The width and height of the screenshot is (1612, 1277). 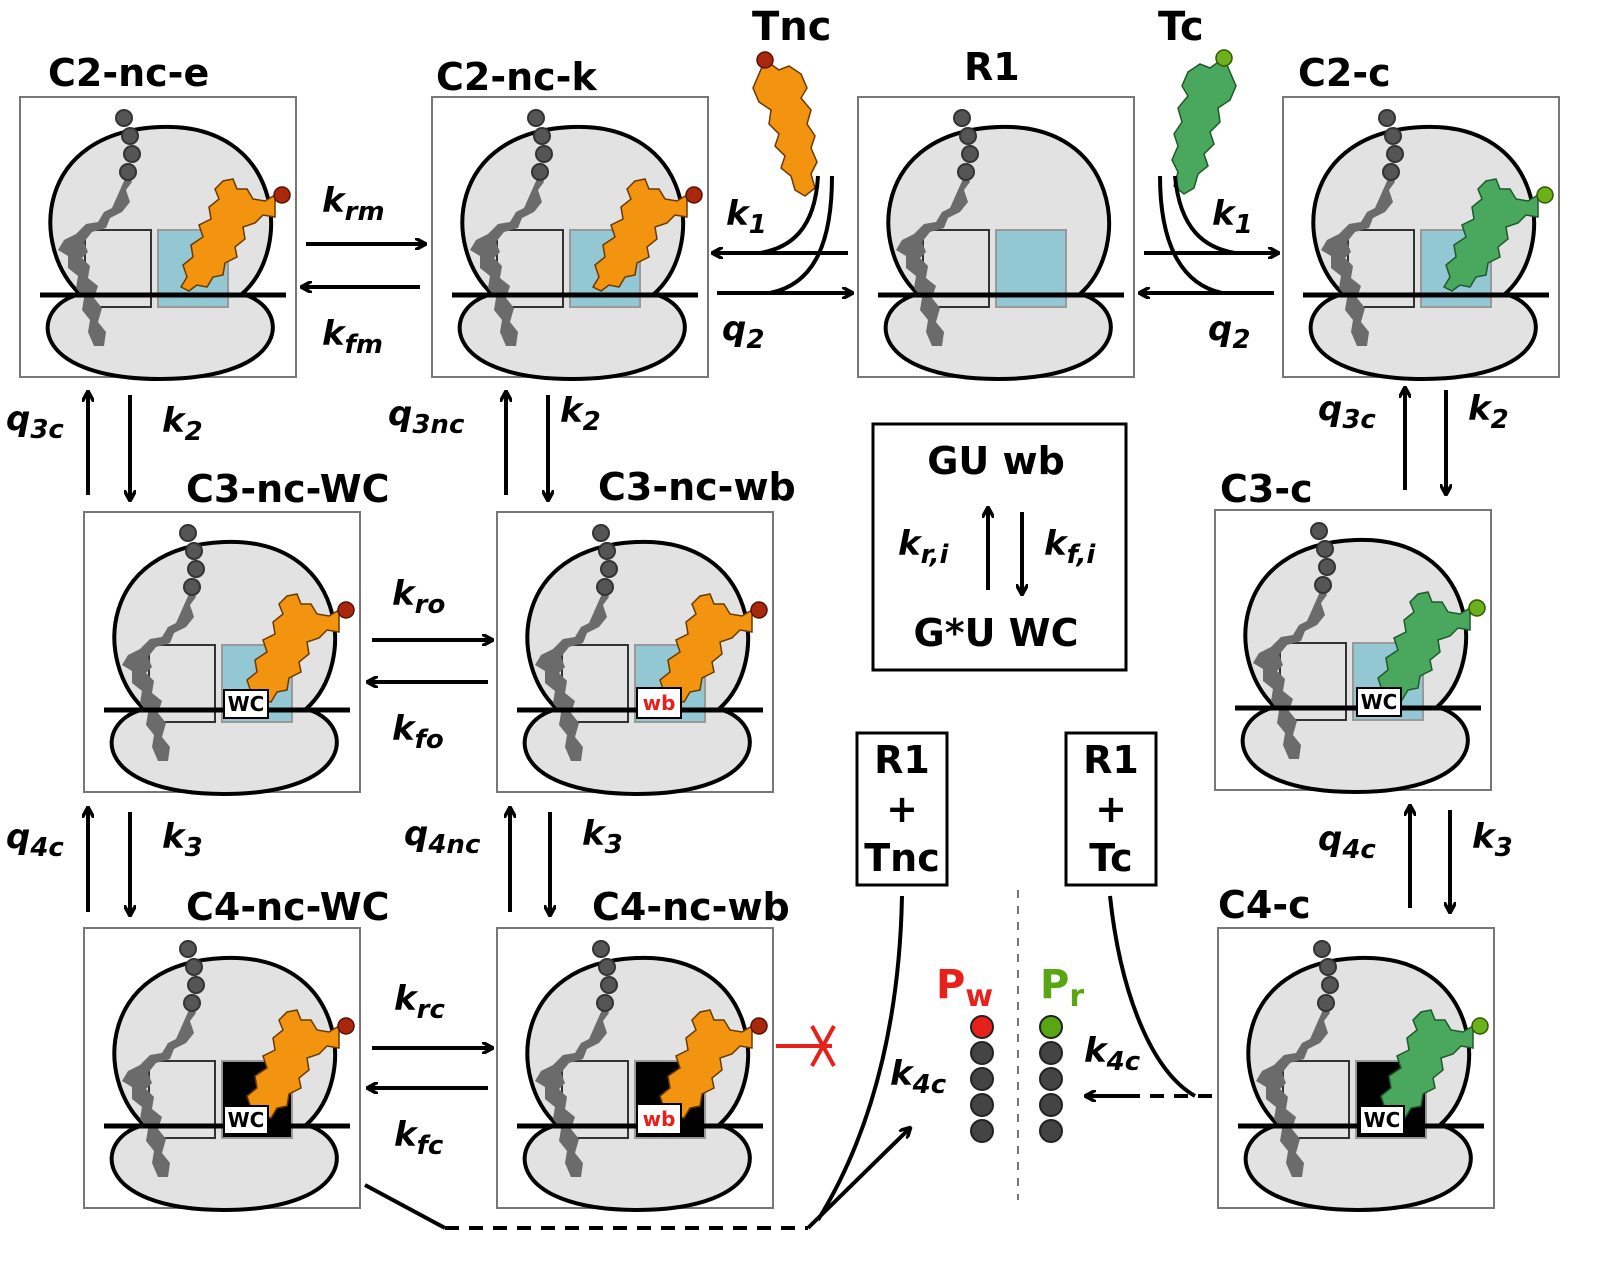 I want to click on legend-top: GU wb, so click(x=996, y=461).